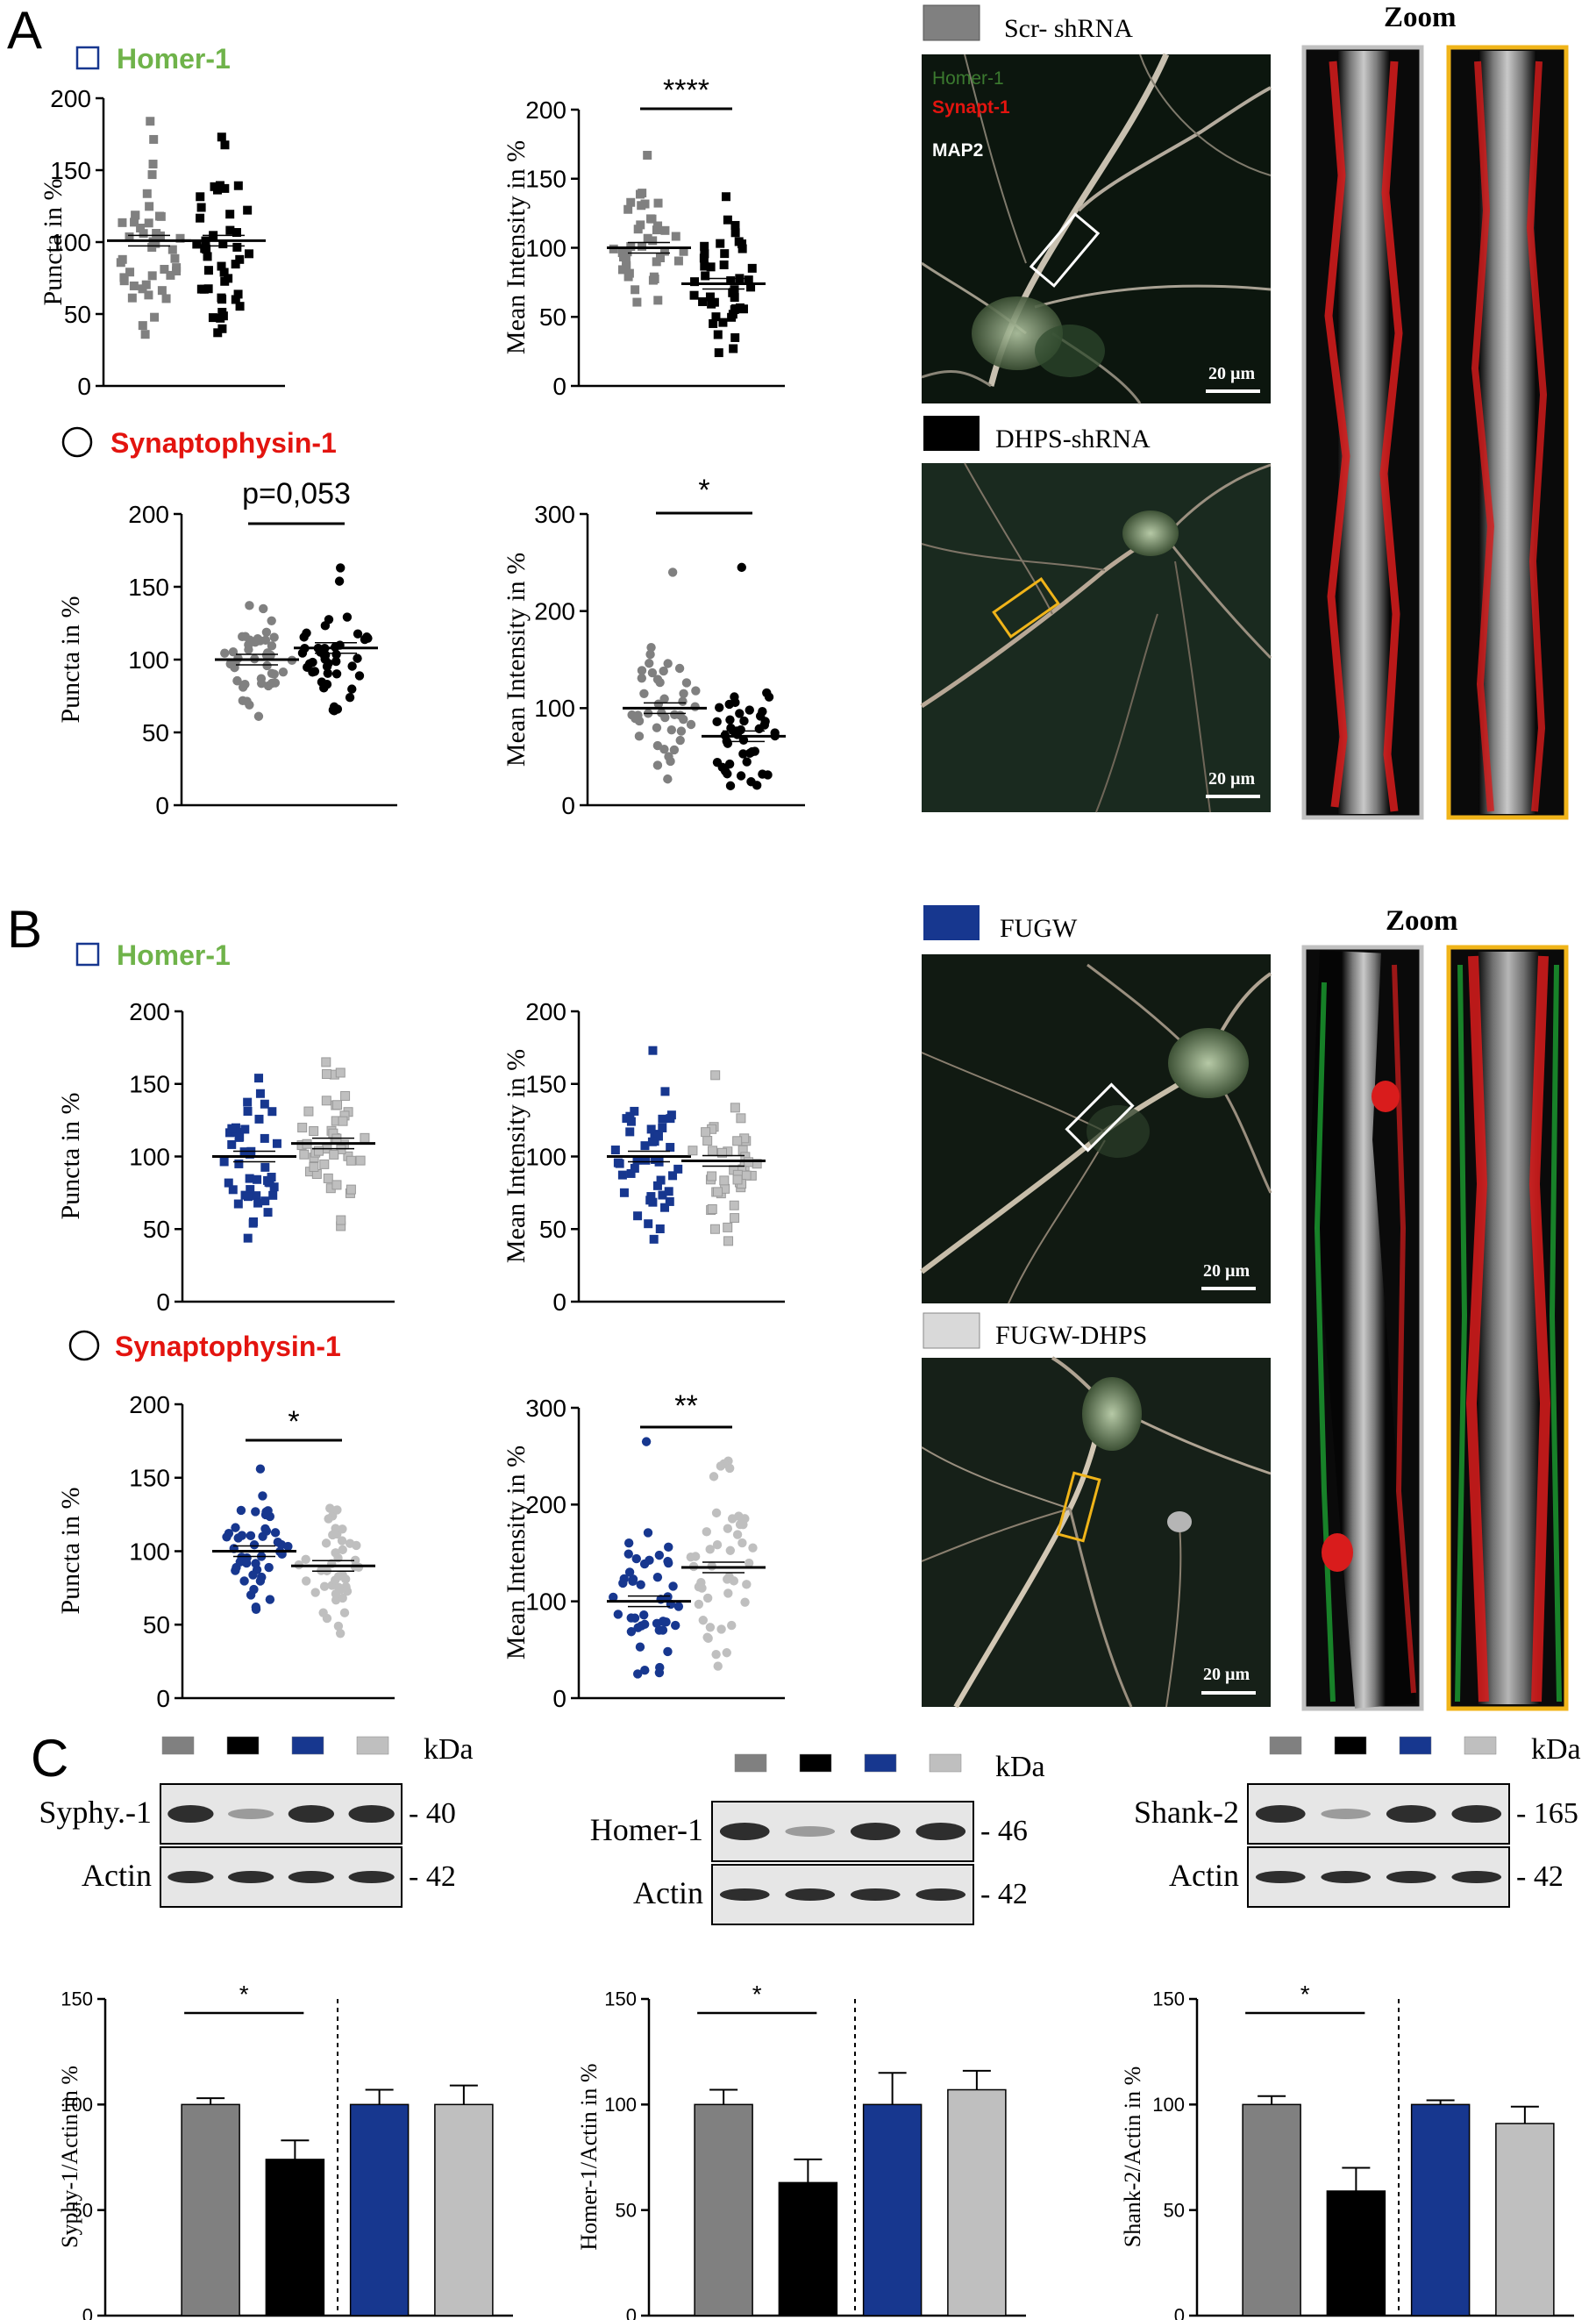 This screenshot has width=1596, height=2320. Describe the element at coordinates (69, 2157) in the screenshot. I see `y-axis-label: Syphy-1/Actin in %` at that location.